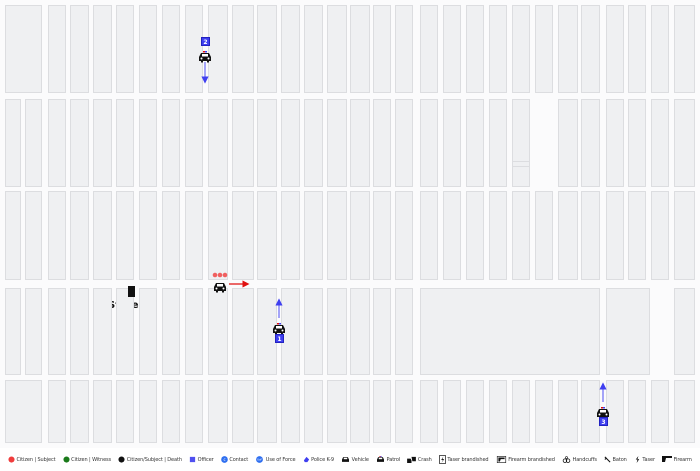 The width and height of the screenshot is (700, 471). Describe the element at coordinates (584, 459) in the screenshot. I see `legend-label: Handcuffs` at that location.